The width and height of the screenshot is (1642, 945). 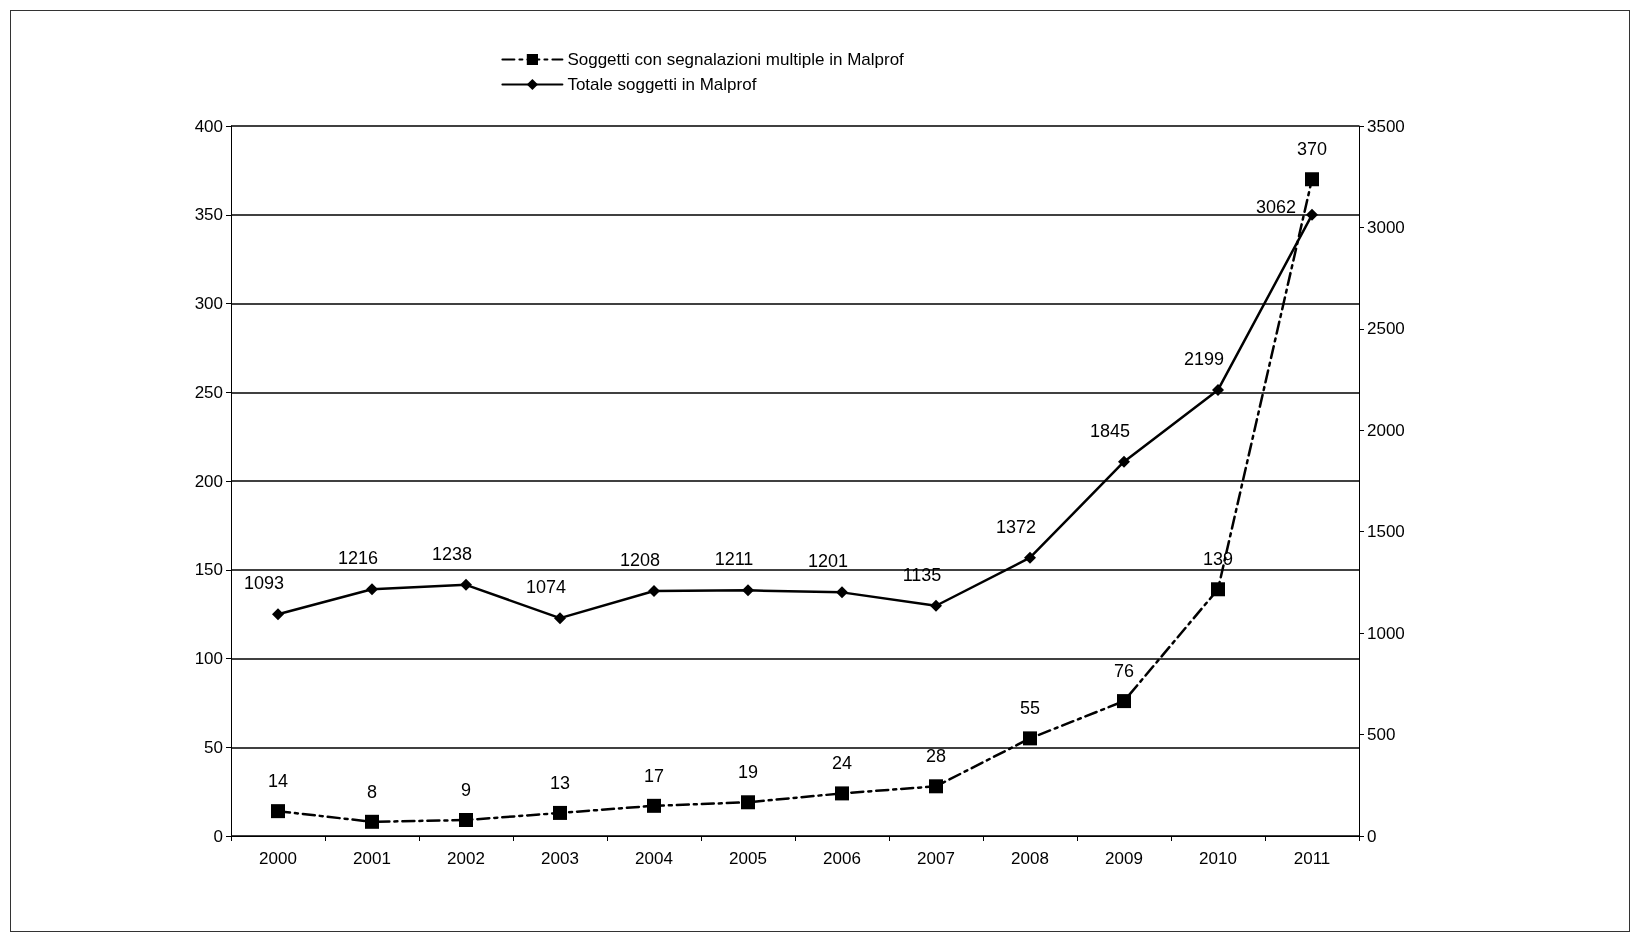 What do you see at coordinates (1124, 671) in the screenshot?
I see `data-label: 76` at bounding box center [1124, 671].